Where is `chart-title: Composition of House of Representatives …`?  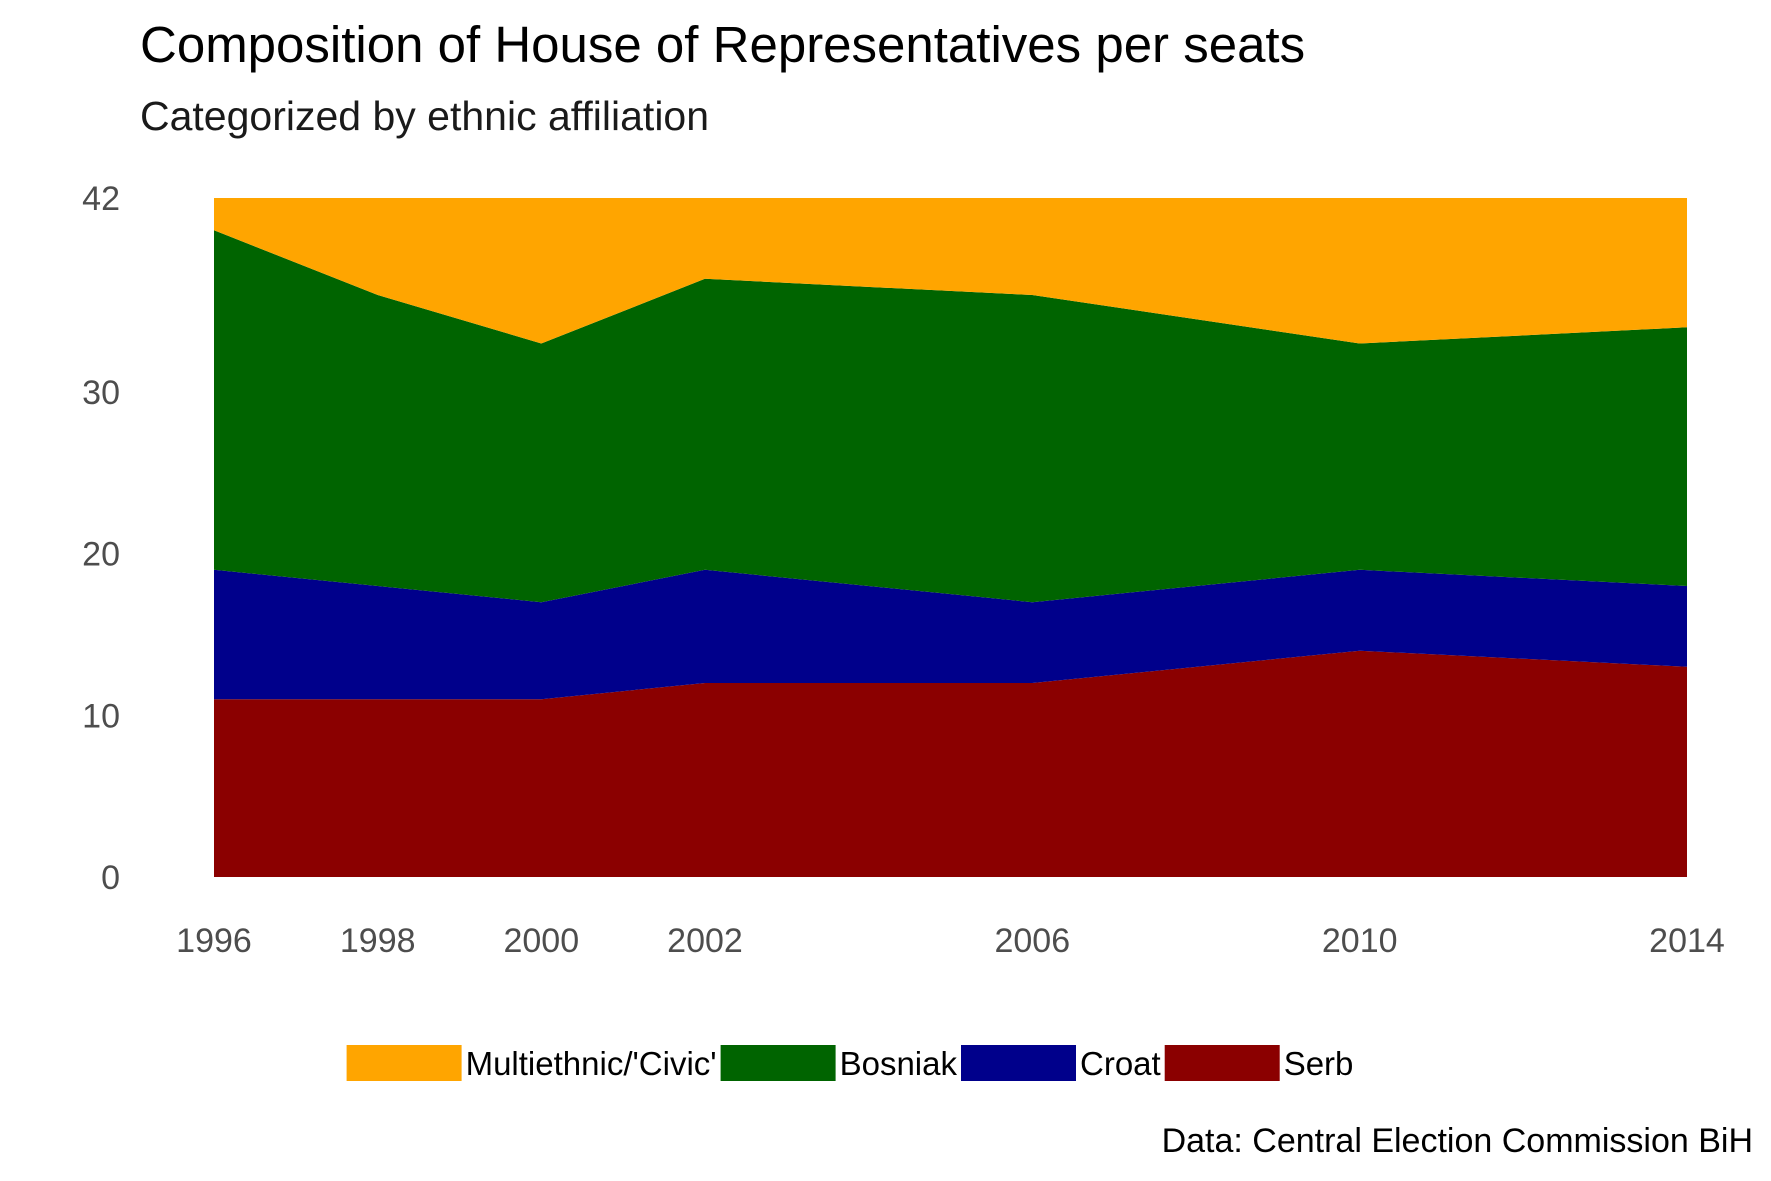 chart-title: Composition of House of Representatives … is located at coordinates (722, 44).